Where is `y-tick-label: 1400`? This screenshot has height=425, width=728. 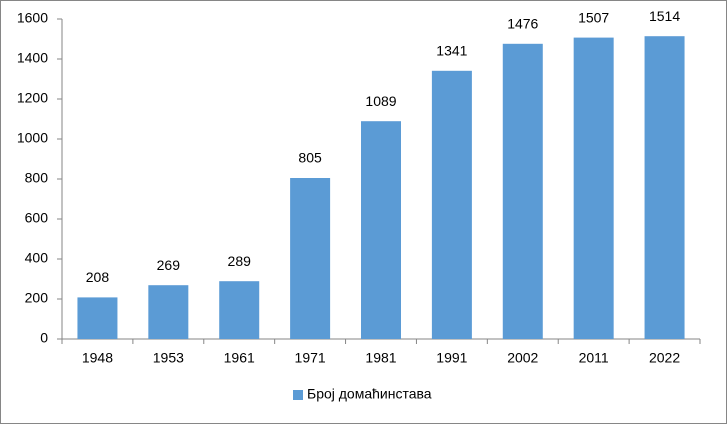 y-tick-label: 1400 is located at coordinates (32, 58).